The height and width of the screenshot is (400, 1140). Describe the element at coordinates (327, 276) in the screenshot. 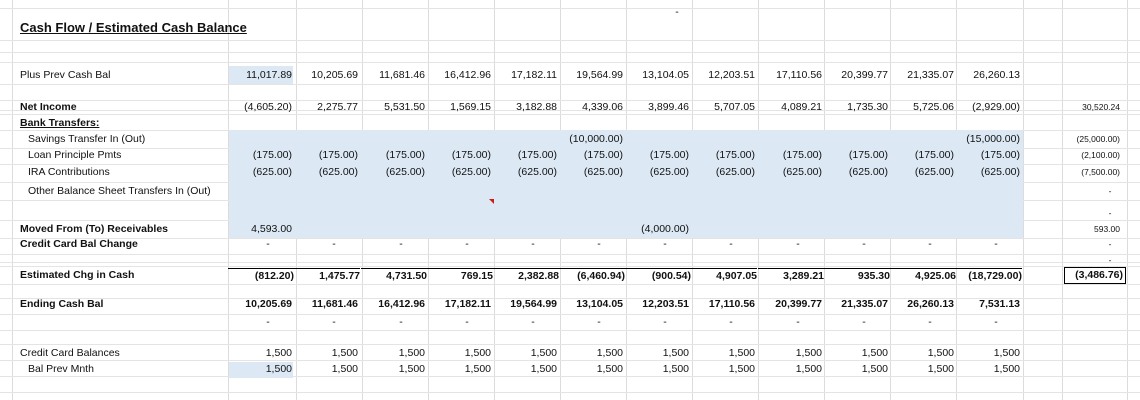

I see `cell-est-chg-cash-m2: 1,475.77` at that location.